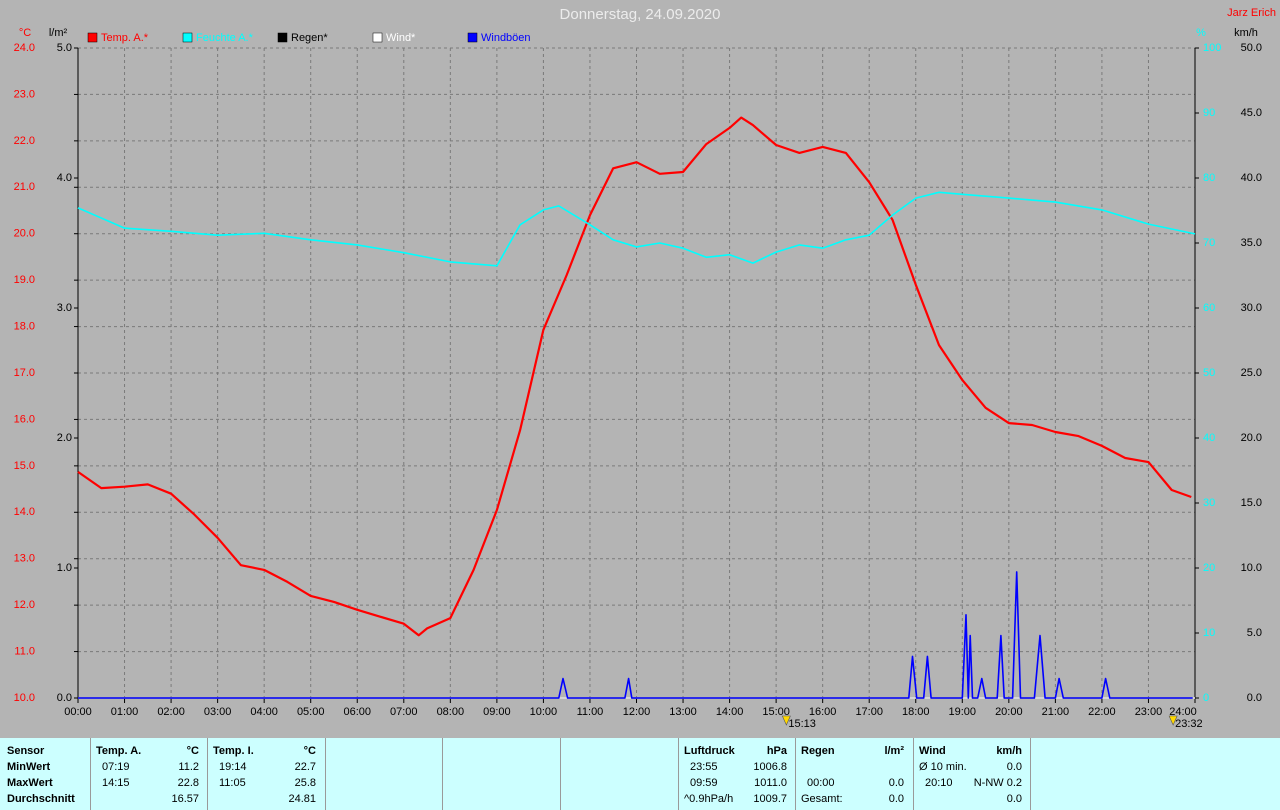  Describe the element at coordinates (24, 48) in the screenshot. I see `y-tick-label: 24.0` at that location.